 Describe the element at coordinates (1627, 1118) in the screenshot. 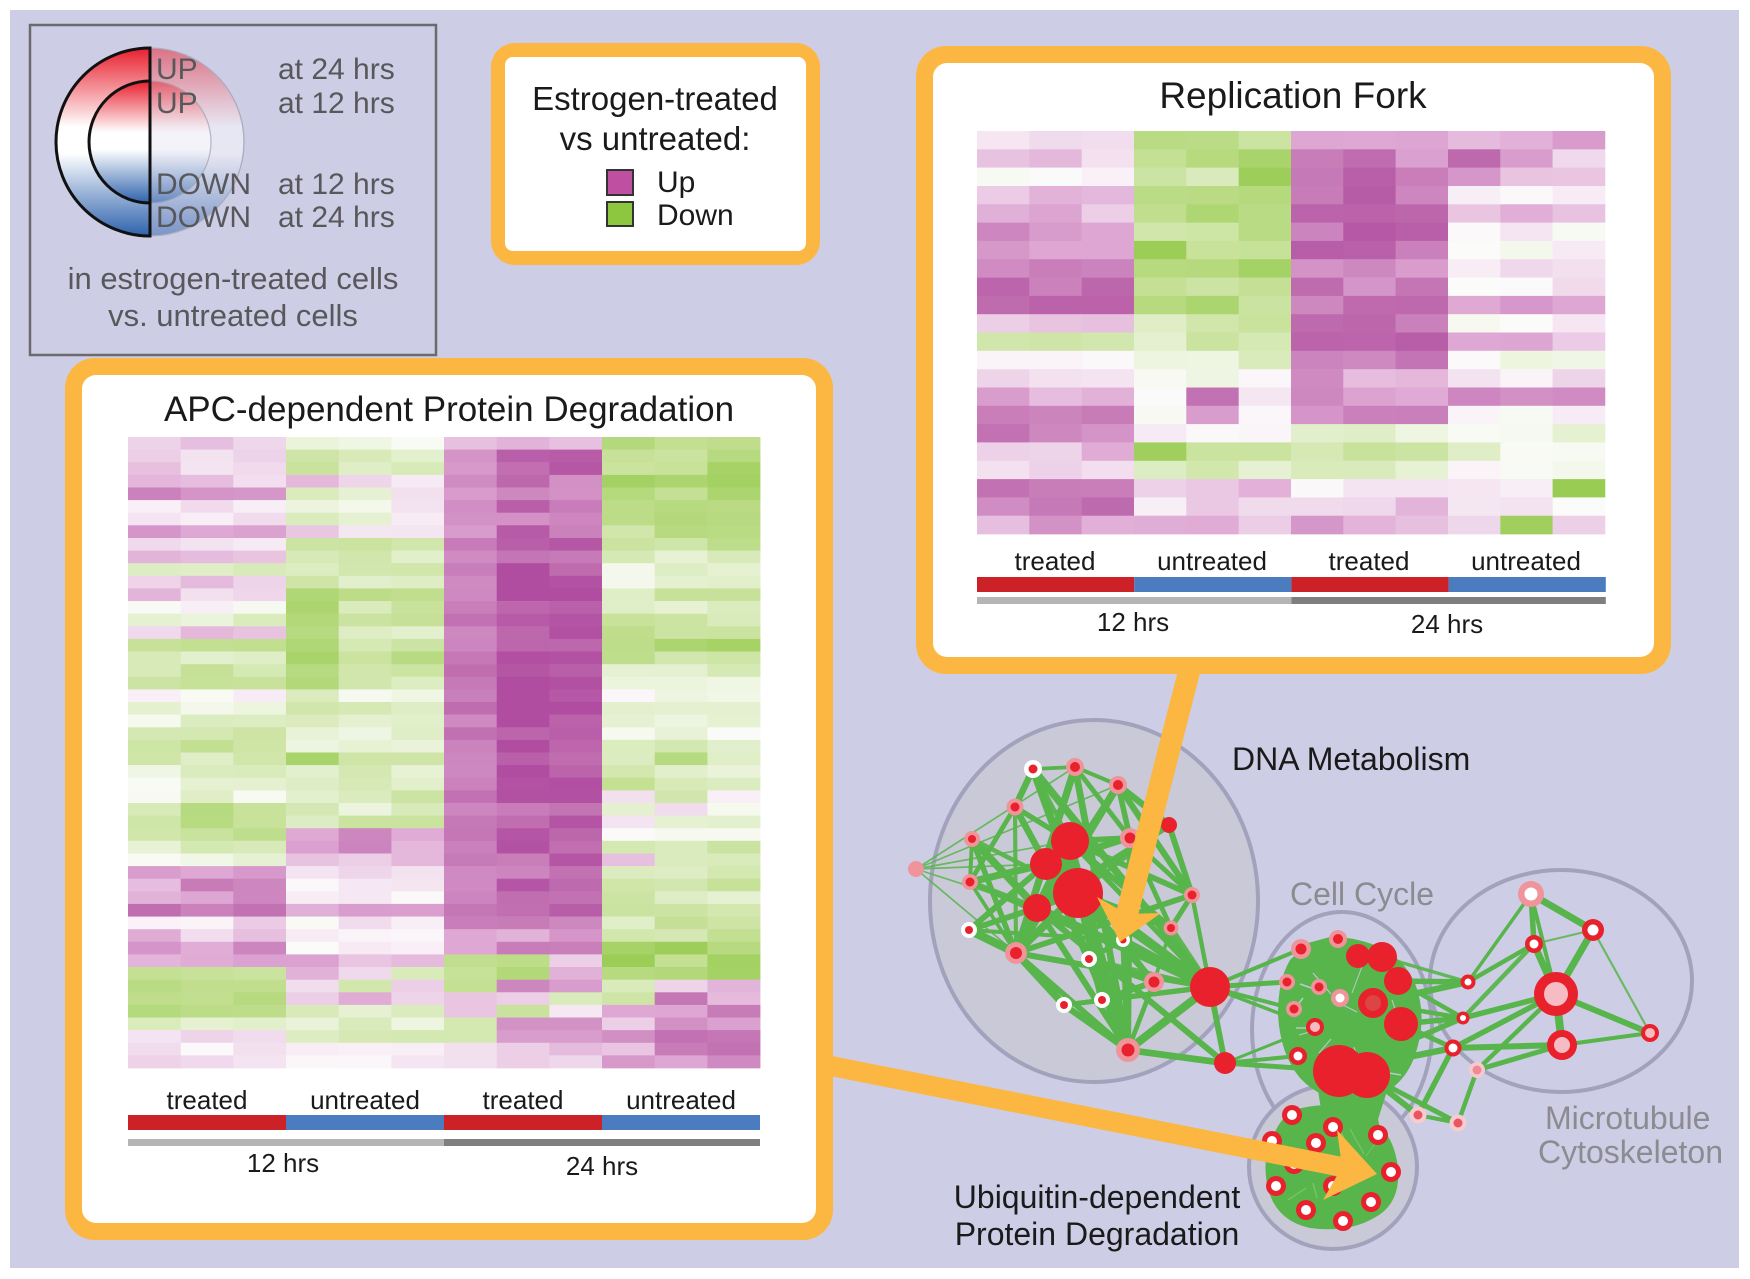

I see `svg-text: Microtubule` at that location.